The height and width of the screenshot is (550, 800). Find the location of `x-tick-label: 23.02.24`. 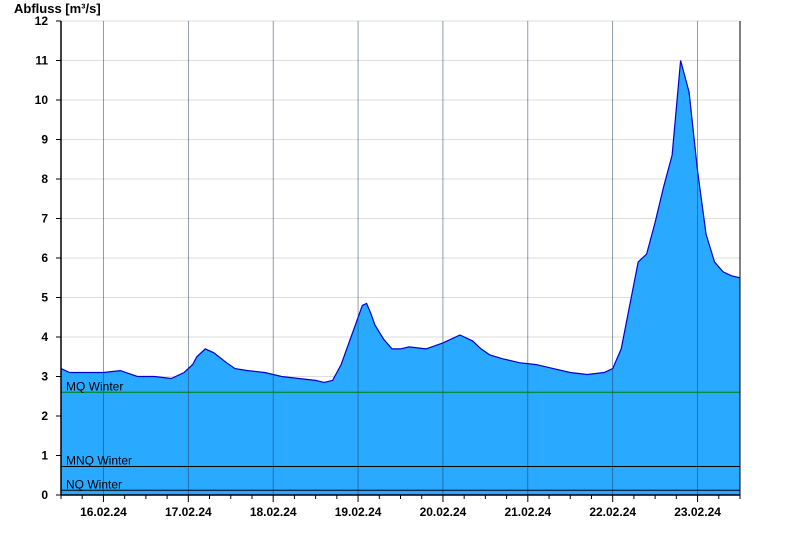

x-tick-label: 23.02.24 is located at coordinates (697, 512).